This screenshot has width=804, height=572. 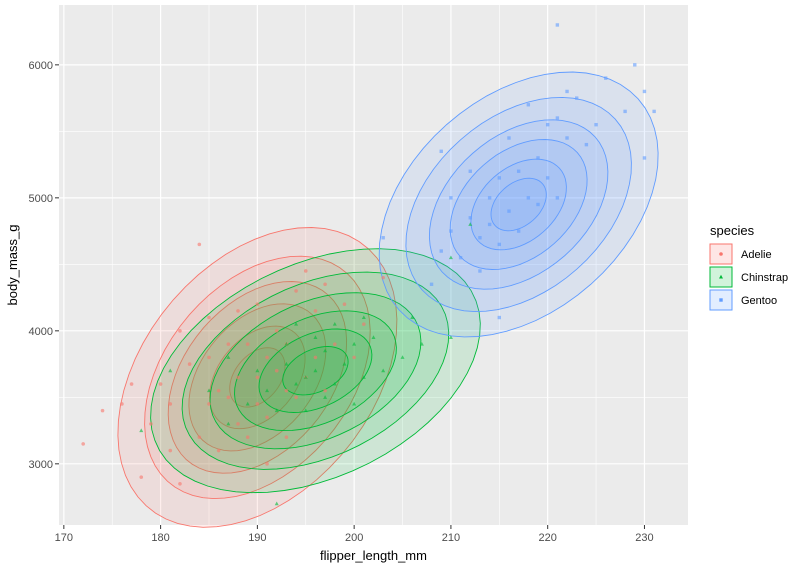 What do you see at coordinates (721, 300) in the screenshot?
I see `legend-marker-gentoo` at bounding box center [721, 300].